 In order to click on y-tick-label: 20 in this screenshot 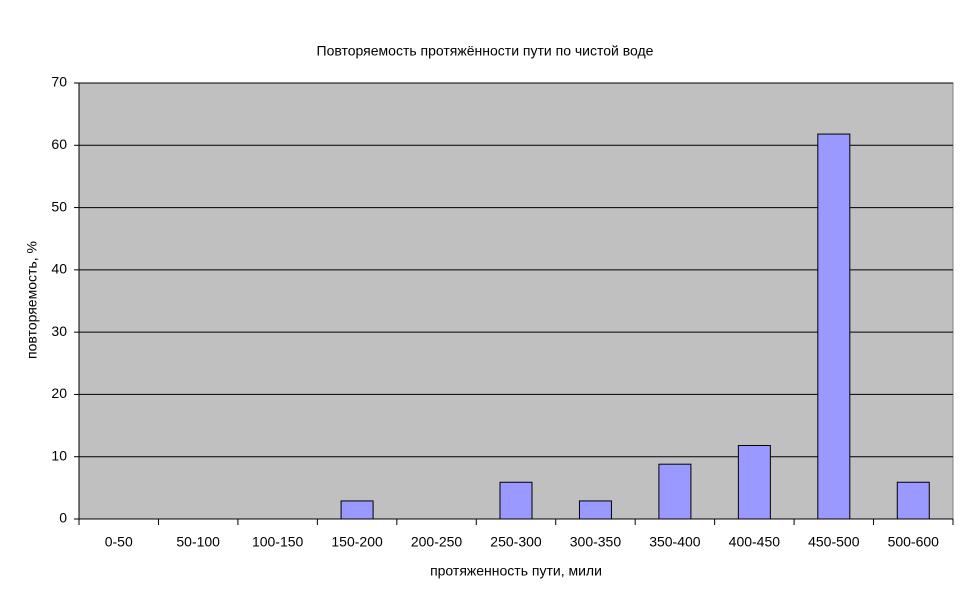, I will do `click(59, 393)`.